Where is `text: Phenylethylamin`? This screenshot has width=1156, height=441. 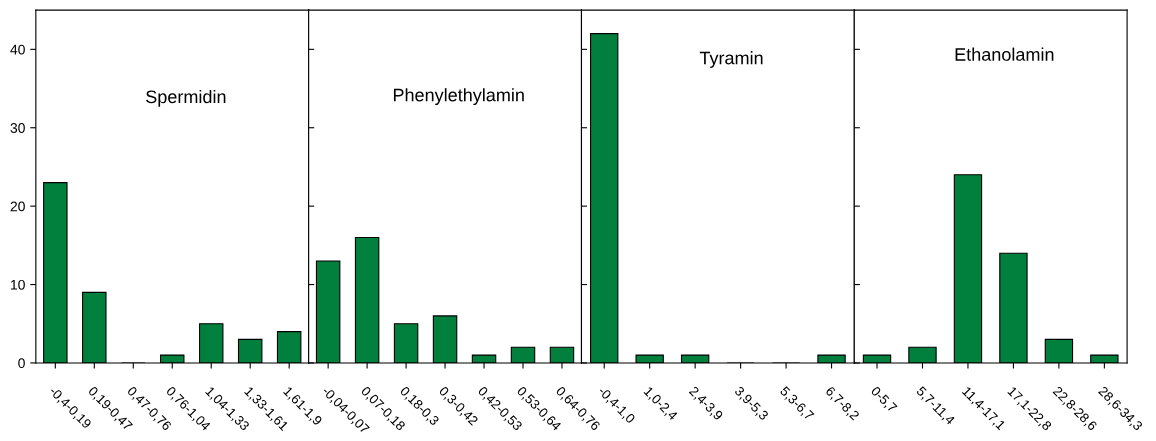
text: Phenylethylamin is located at coordinates (458, 96).